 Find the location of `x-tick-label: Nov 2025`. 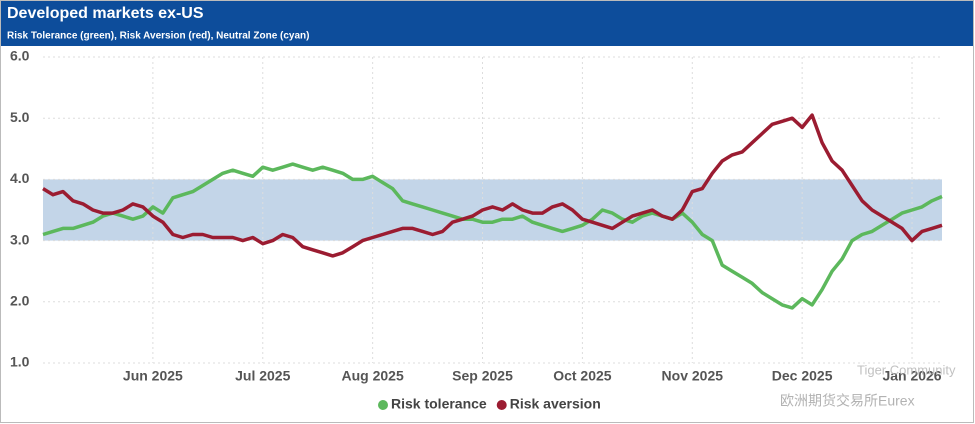

x-tick-label: Nov 2025 is located at coordinates (693, 376).